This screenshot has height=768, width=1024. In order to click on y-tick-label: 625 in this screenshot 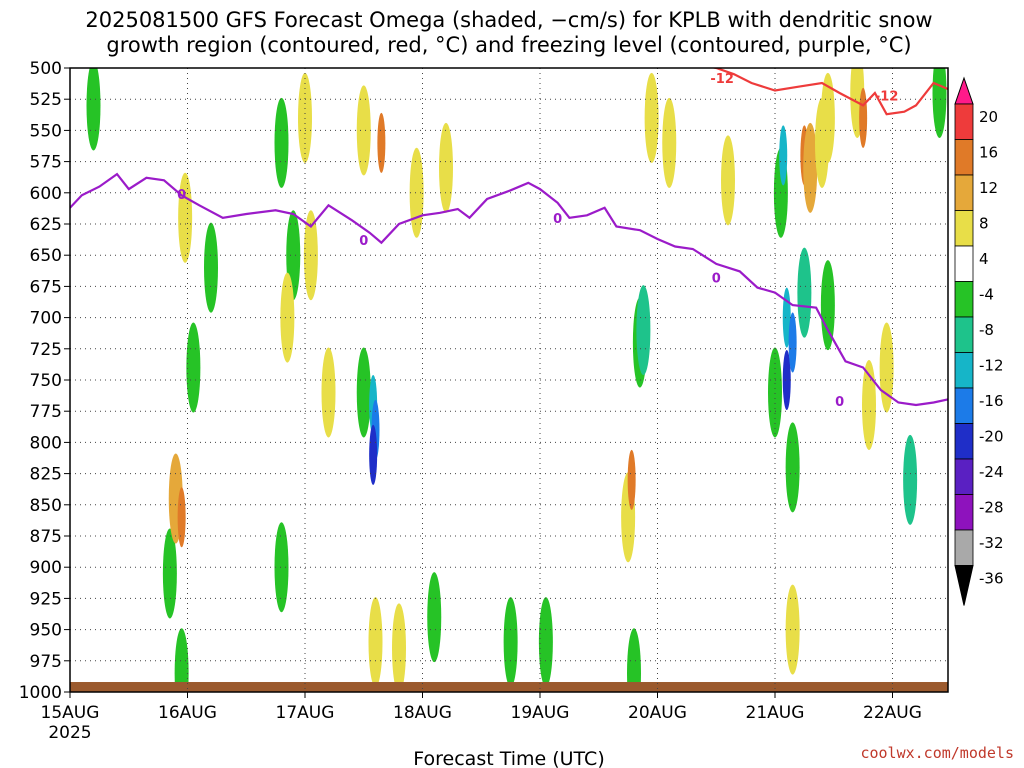, I will do `click(46, 225)`.